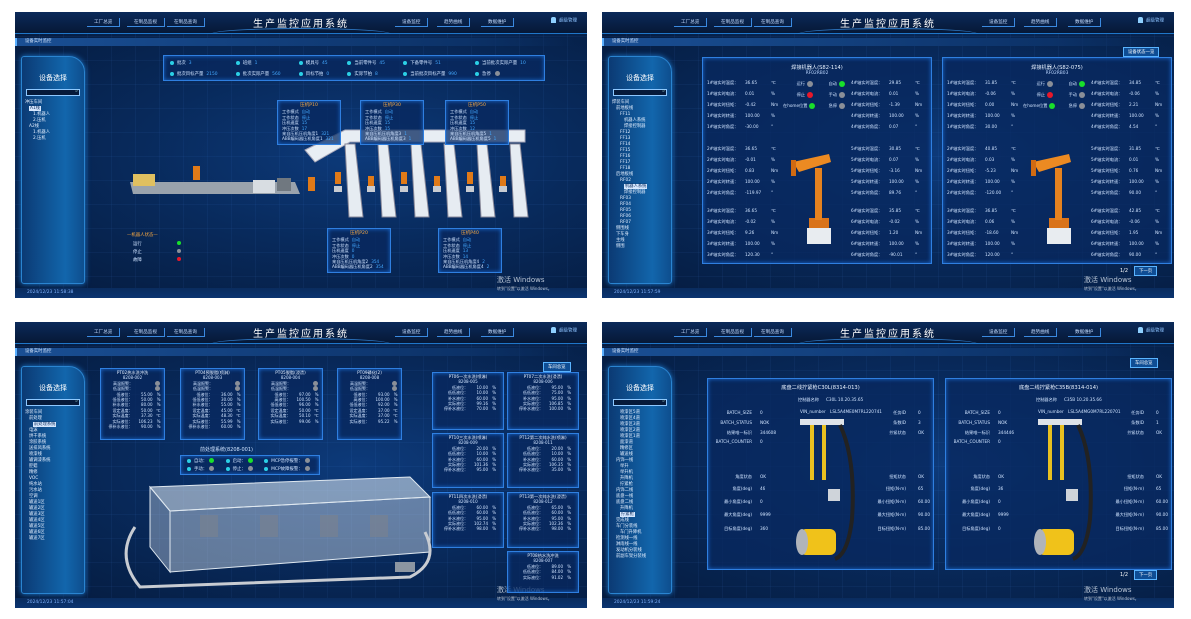 This screenshot has height=619, width=1191. Describe the element at coordinates (641, 413) in the screenshot. I see `tree-item: 喷漆区5道` at that location.